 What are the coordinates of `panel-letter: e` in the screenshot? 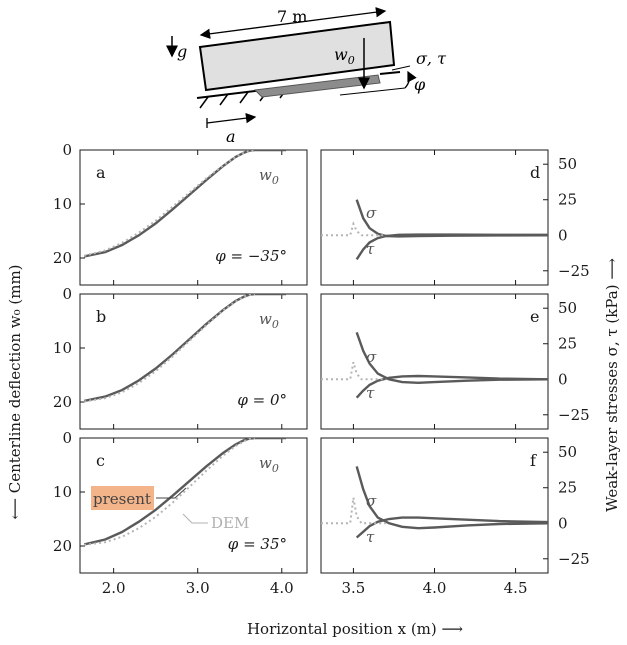 It's located at (534, 316).